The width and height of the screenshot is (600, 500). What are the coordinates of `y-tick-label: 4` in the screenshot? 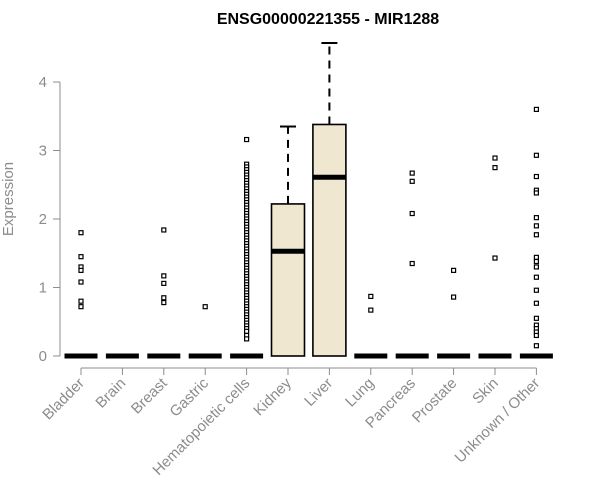 It's located at (43, 82).